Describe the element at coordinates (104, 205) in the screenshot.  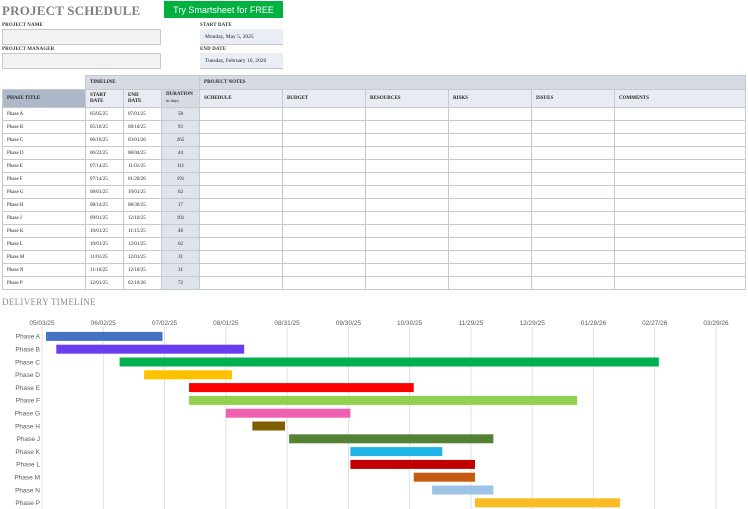
I see `start-date-cell: 08/14/25` at that location.